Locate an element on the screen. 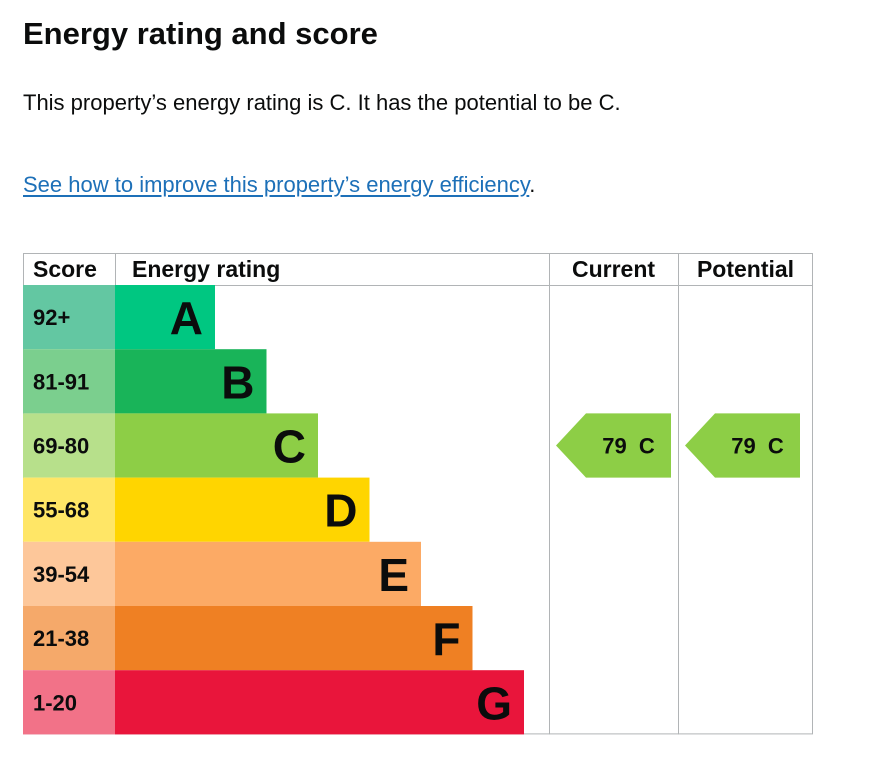 This screenshot has width=879, height=768. header-potential: Potential is located at coordinates (745, 269).